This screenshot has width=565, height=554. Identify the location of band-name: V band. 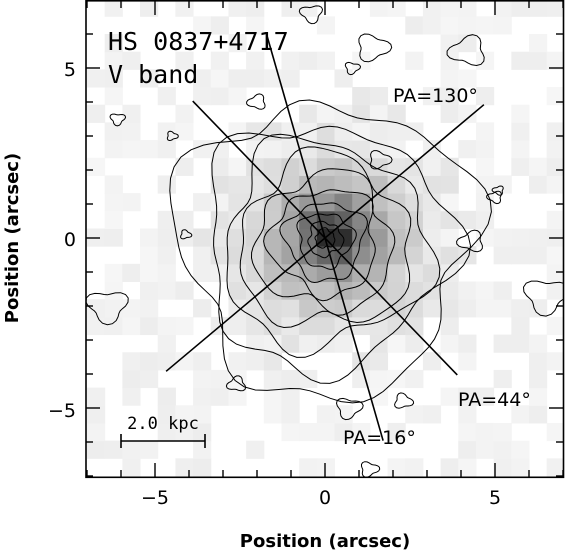
(153, 74).